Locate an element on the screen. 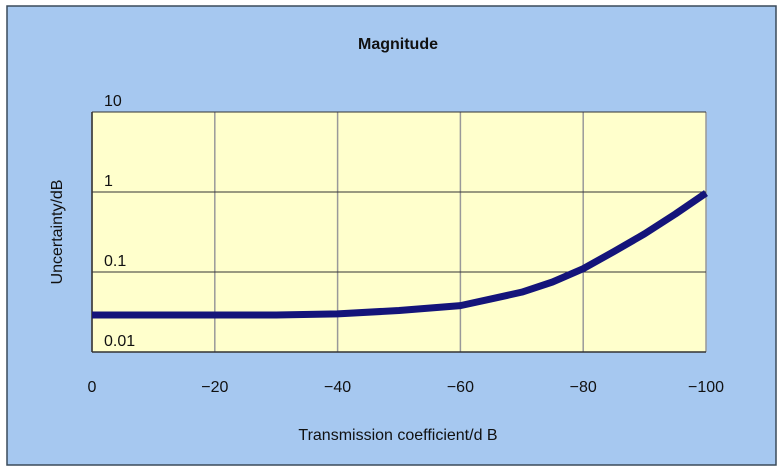  chart-title: Magnitude is located at coordinates (398, 44).